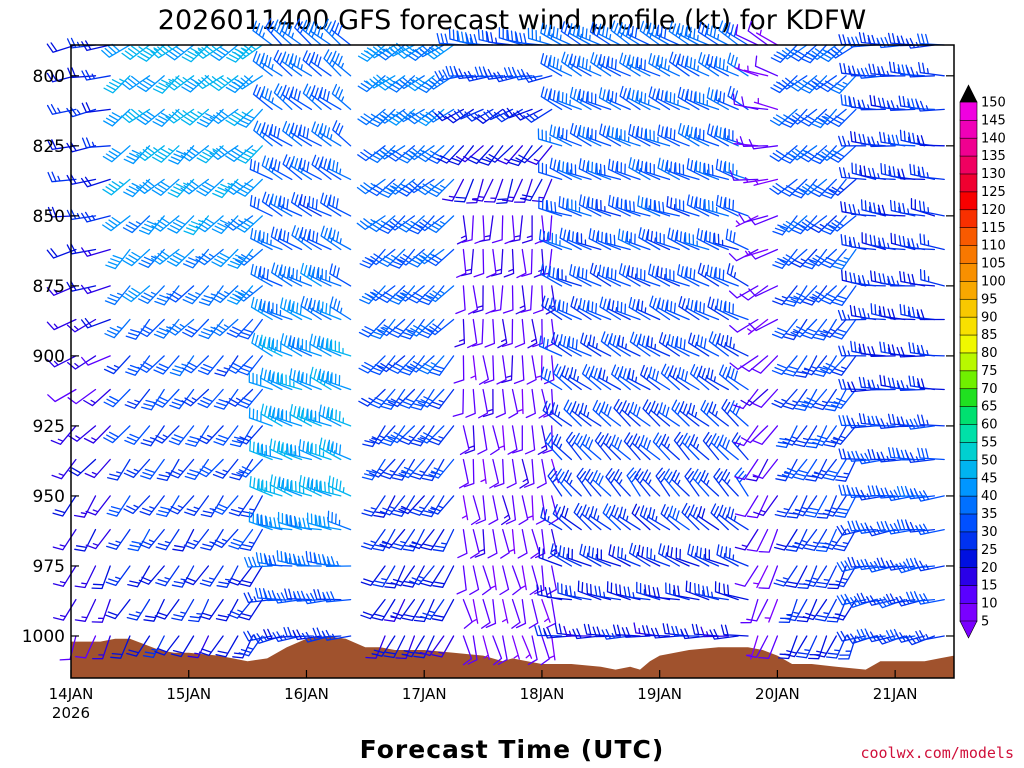  I want to click on colorbar-label: 125, so click(993, 192).